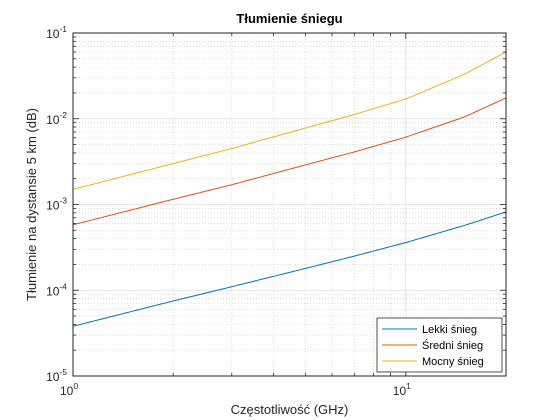 The height and width of the screenshot is (420, 560). I want to click on x-tick-label: 10⁰, so click(69, 389).